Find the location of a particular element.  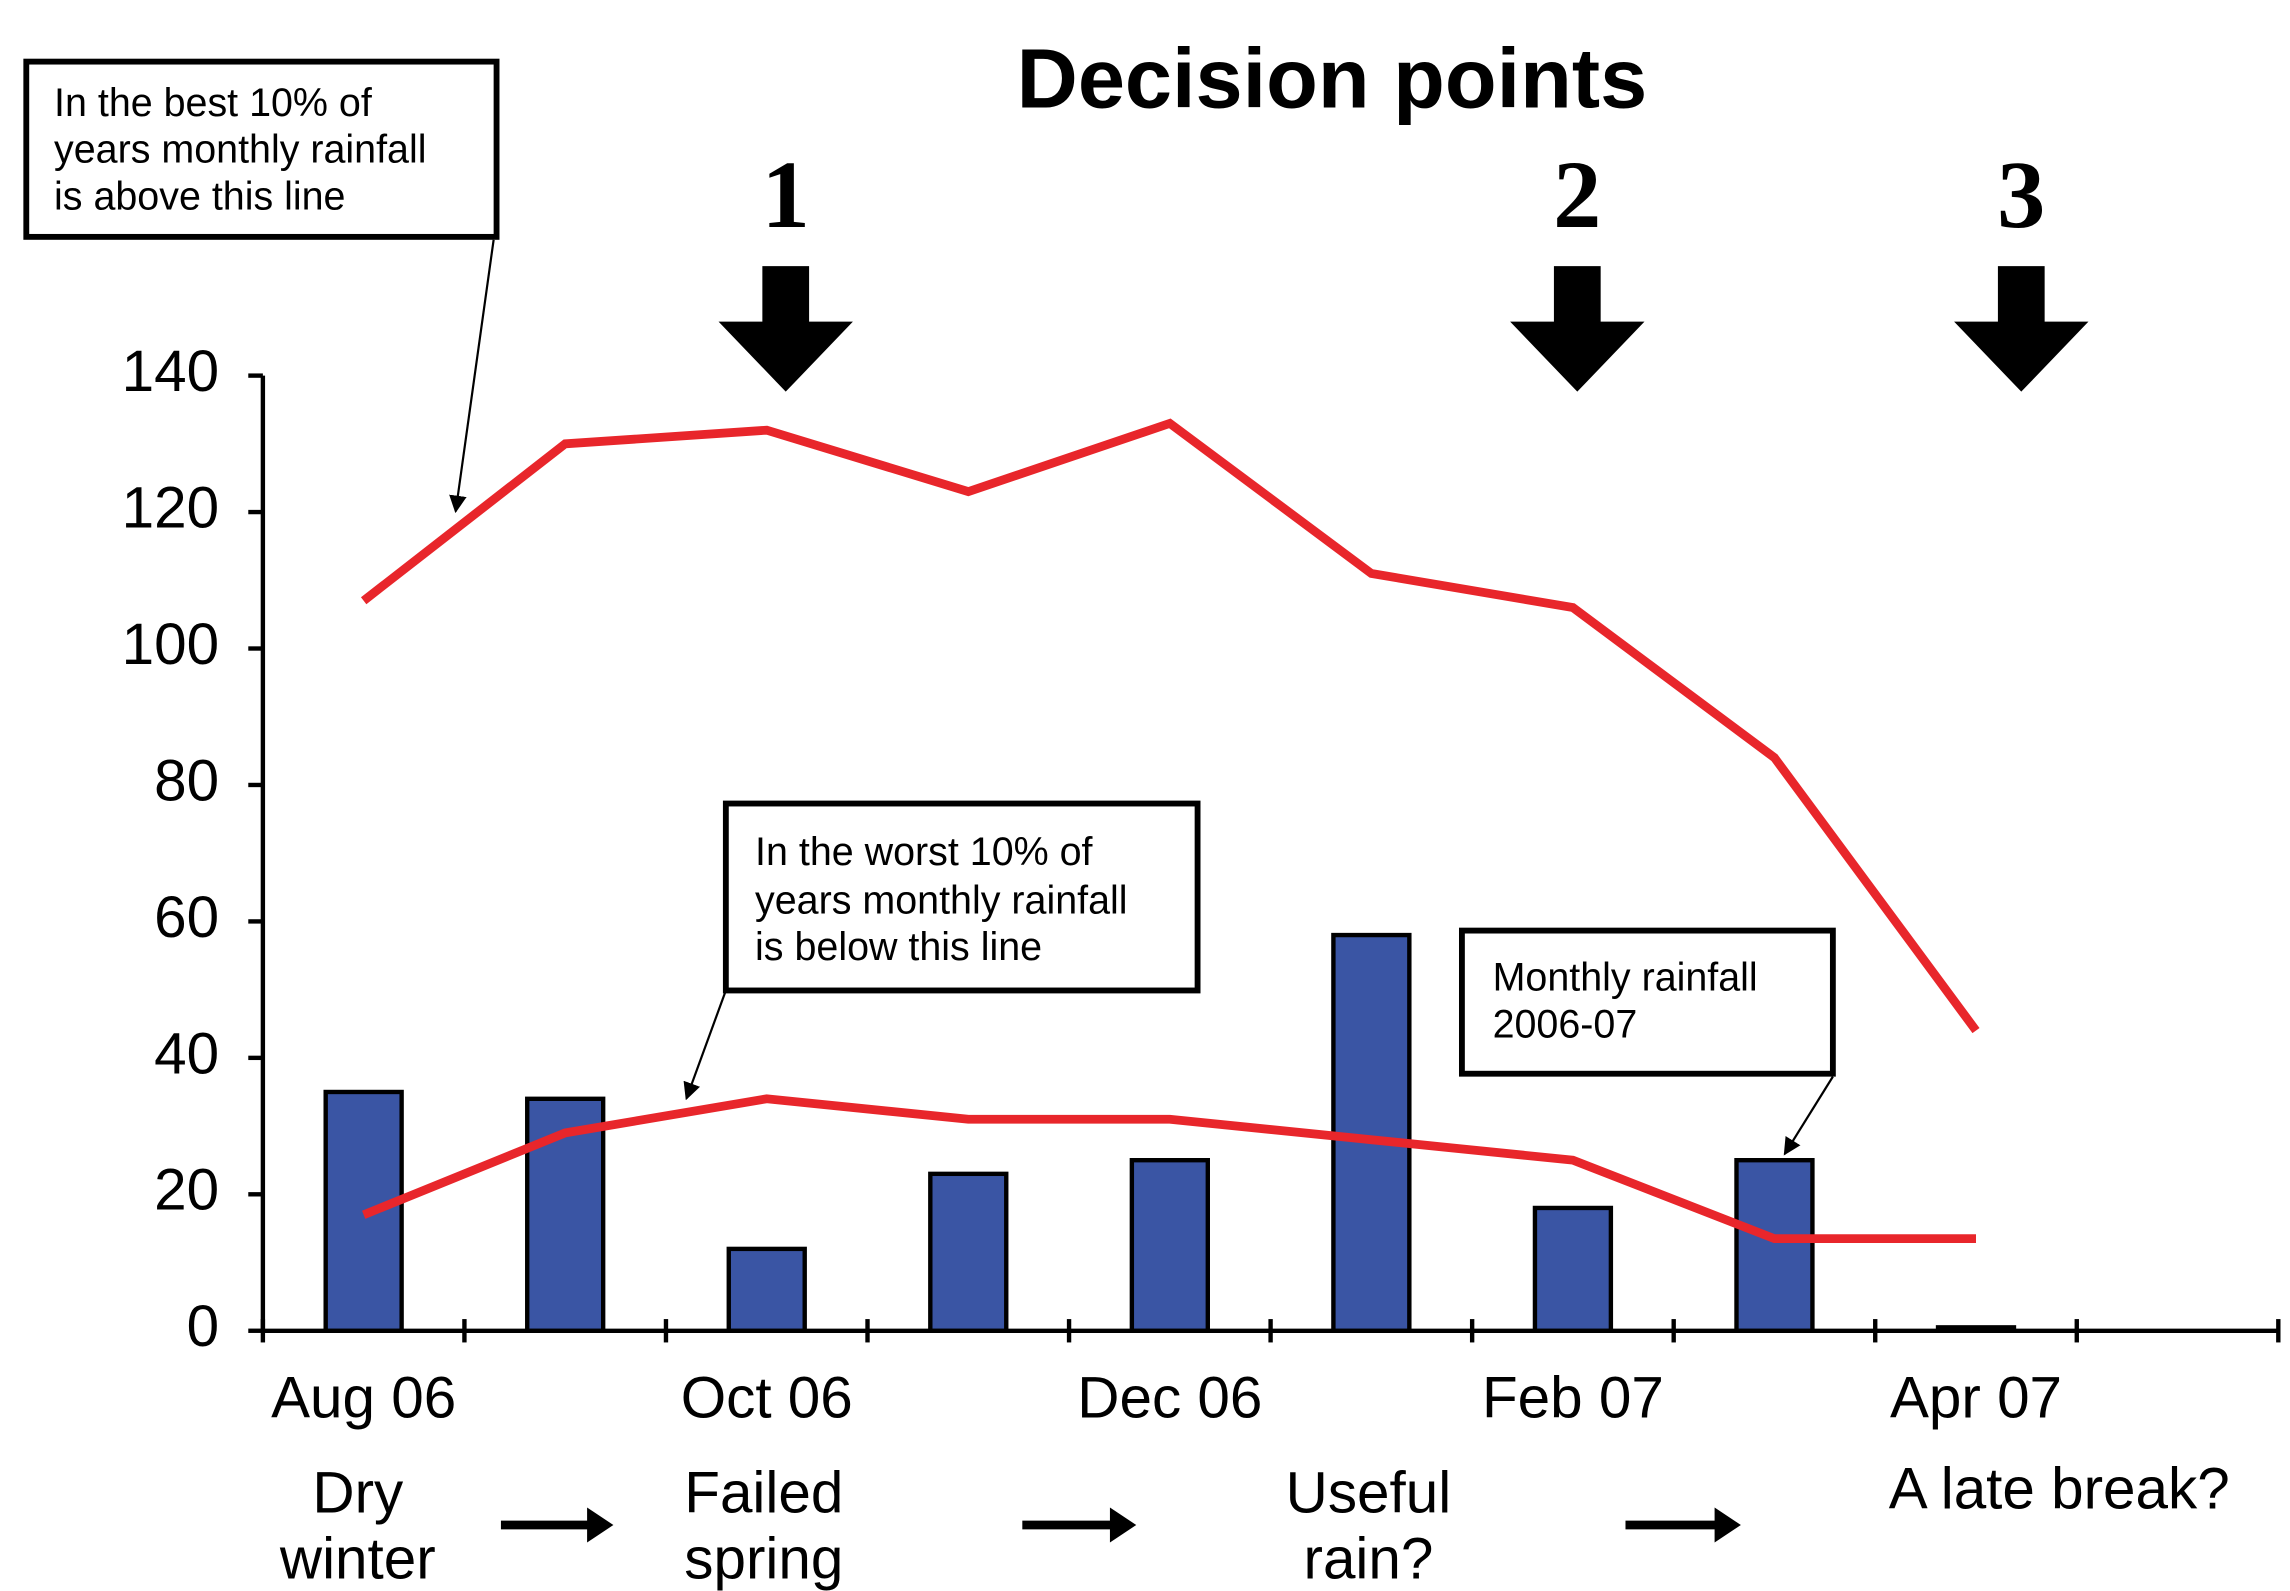

y-tick-label: 0 is located at coordinates (203, 1326).